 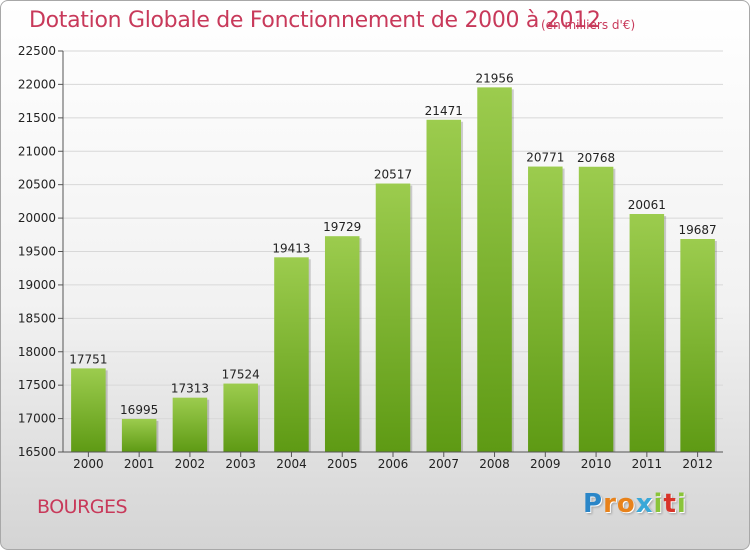 I want to click on x-tick-label: 2009, so click(x=545, y=464).